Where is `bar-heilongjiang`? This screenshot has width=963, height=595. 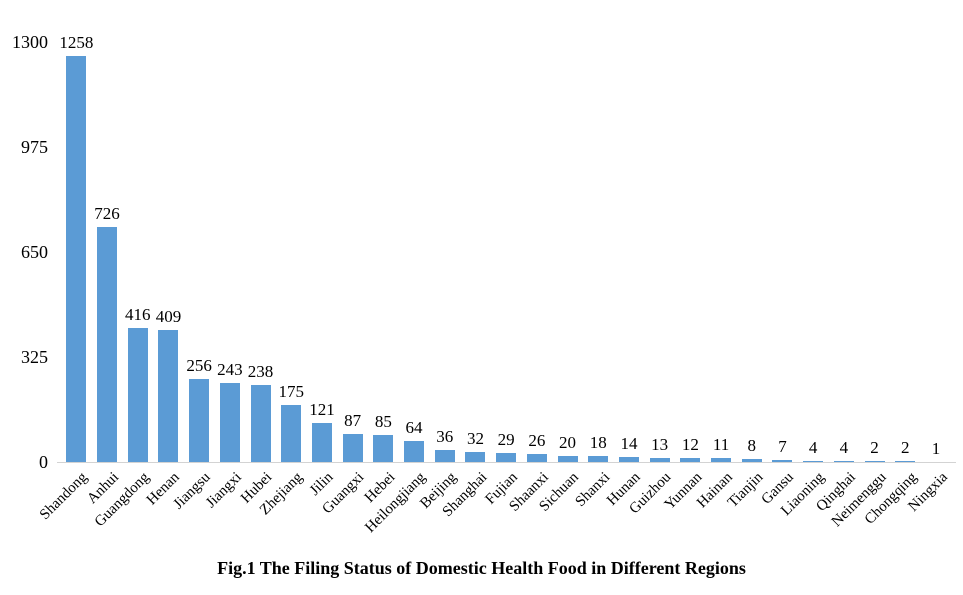
bar-heilongjiang is located at coordinates (414, 451).